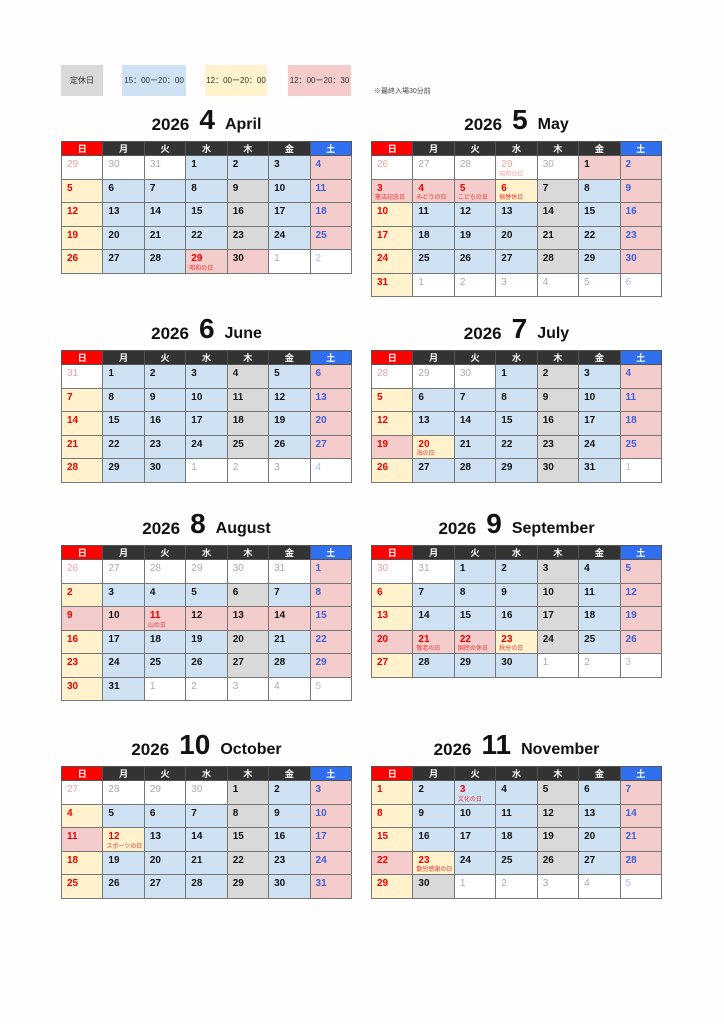 The width and height of the screenshot is (724, 1024). Describe the element at coordinates (243, 124) in the screenshot. I see `month-title-name: April` at that location.